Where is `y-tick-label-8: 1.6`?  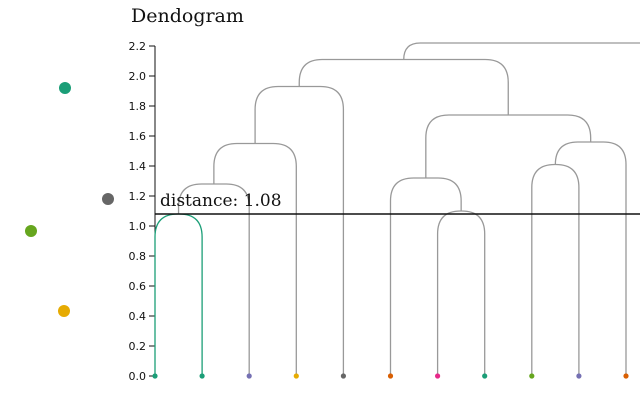 y-tick-label-8: 1.6 is located at coordinates (138, 136).